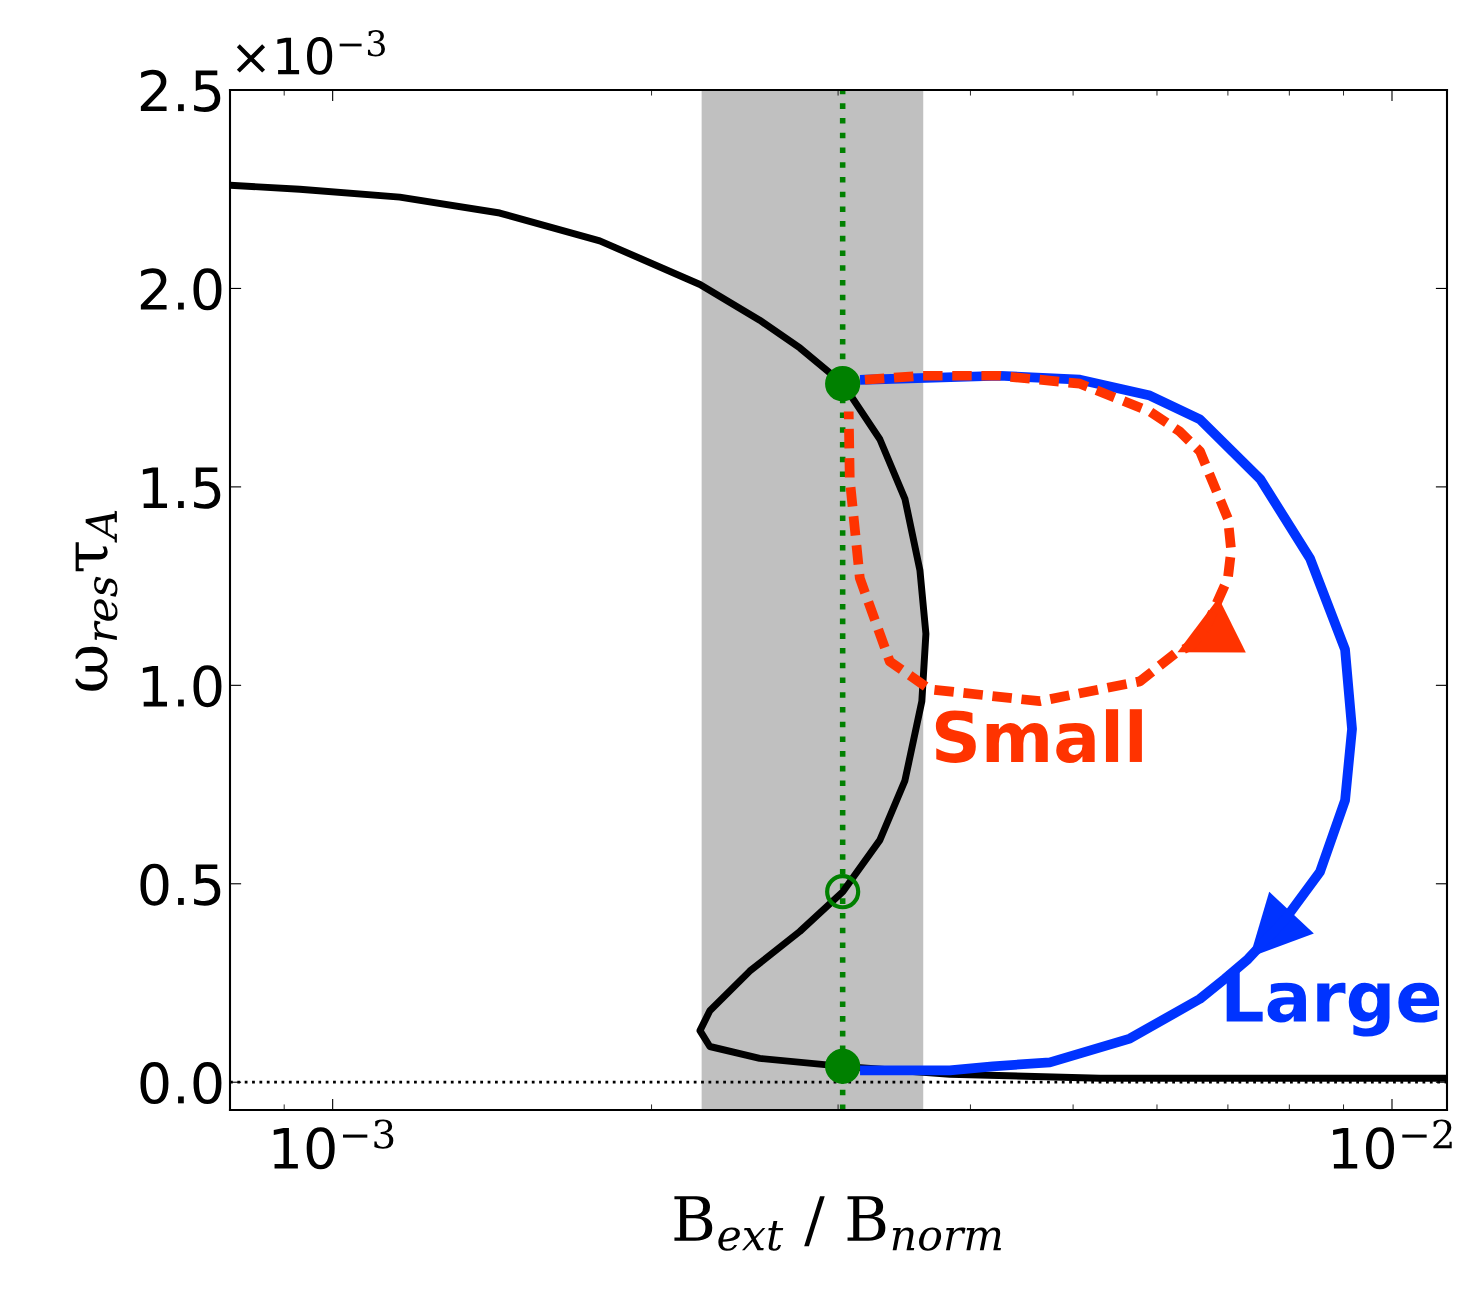 Image resolution: width=1465 pixels, height=1289 pixels. I want to click on y-tick-label: 1.0, so click(182, 686).